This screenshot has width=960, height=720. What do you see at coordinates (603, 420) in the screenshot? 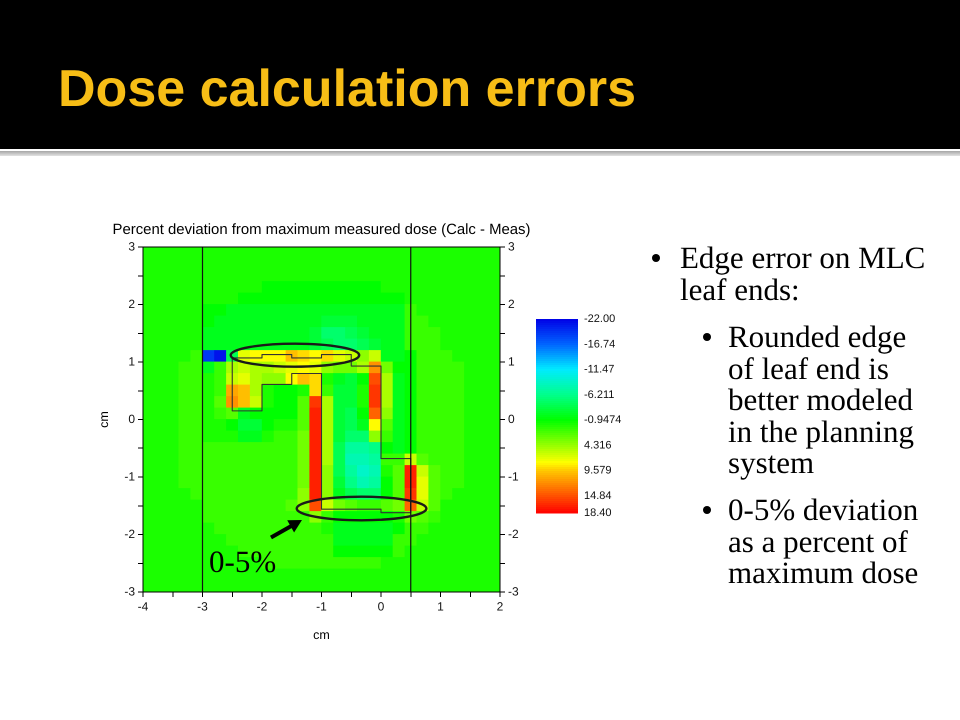
I see `color-bar-label: -0.9474` at bounding box center [603, 420].